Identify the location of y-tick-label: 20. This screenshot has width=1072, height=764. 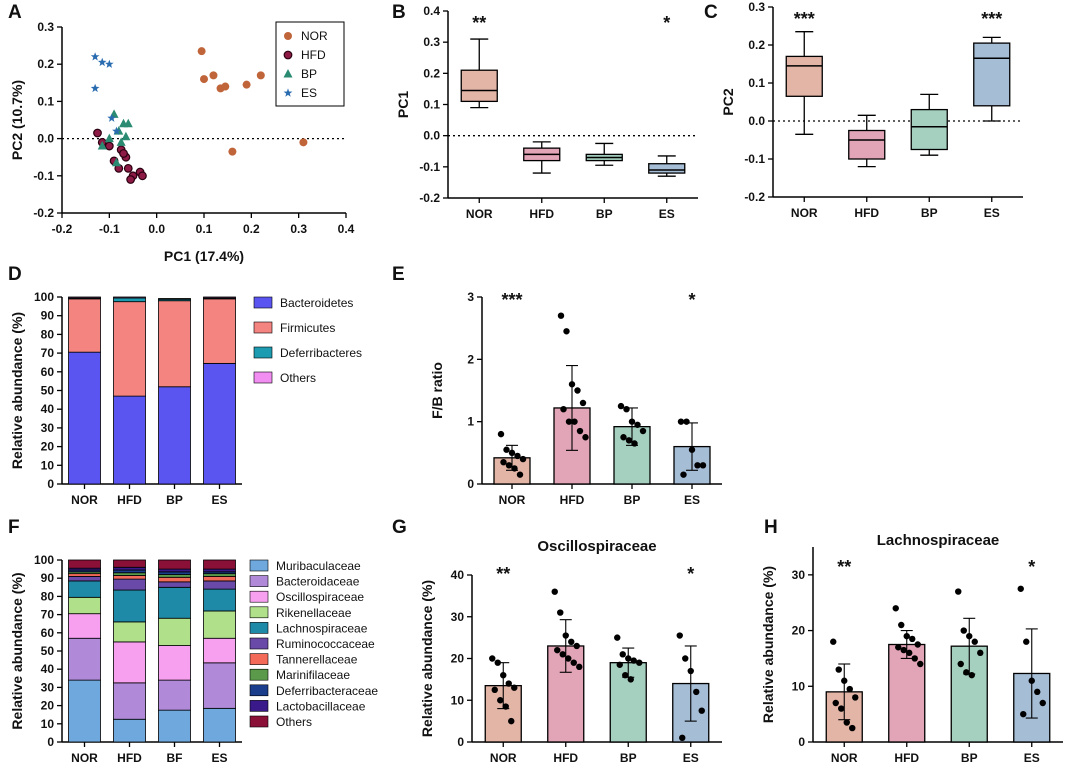
(458, 659).